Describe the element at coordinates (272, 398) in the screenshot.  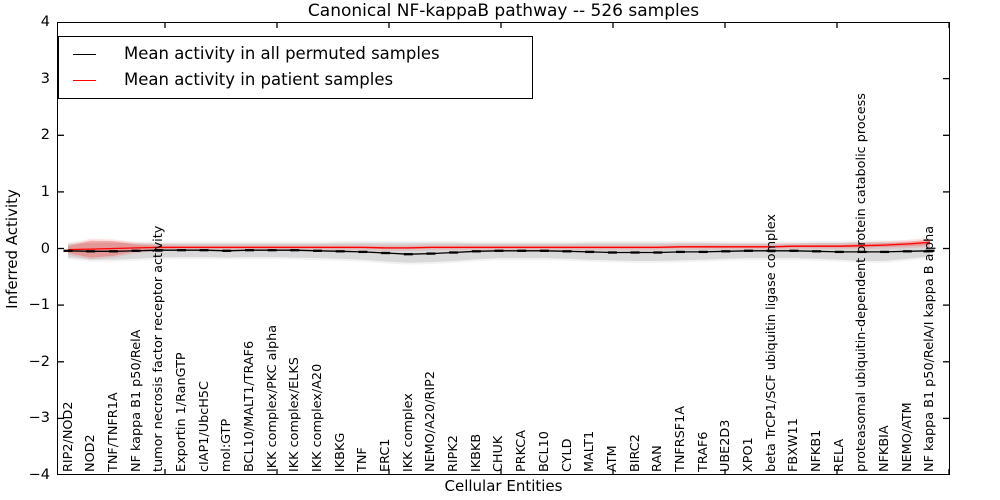
I see `x-category-label: IKK complex/PKC alpha` at that location.